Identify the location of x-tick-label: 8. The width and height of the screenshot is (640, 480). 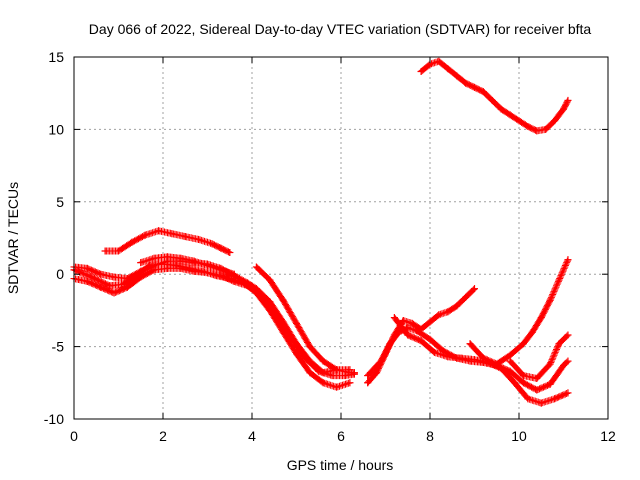
(430, 436).